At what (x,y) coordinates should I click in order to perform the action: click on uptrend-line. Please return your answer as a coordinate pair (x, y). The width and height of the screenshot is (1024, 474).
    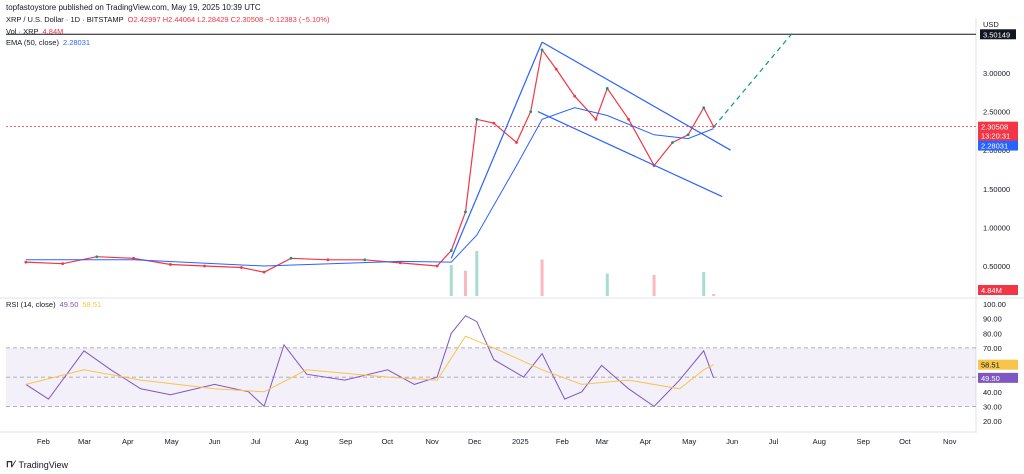
    Looking at the image, I should click on (496, 150).